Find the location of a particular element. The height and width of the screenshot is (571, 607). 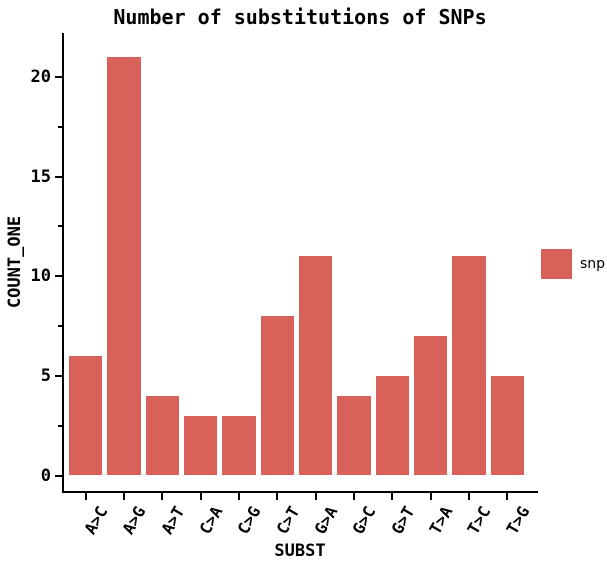

x-tick-label-C>T: C>T is located at coordinates (287, 520).